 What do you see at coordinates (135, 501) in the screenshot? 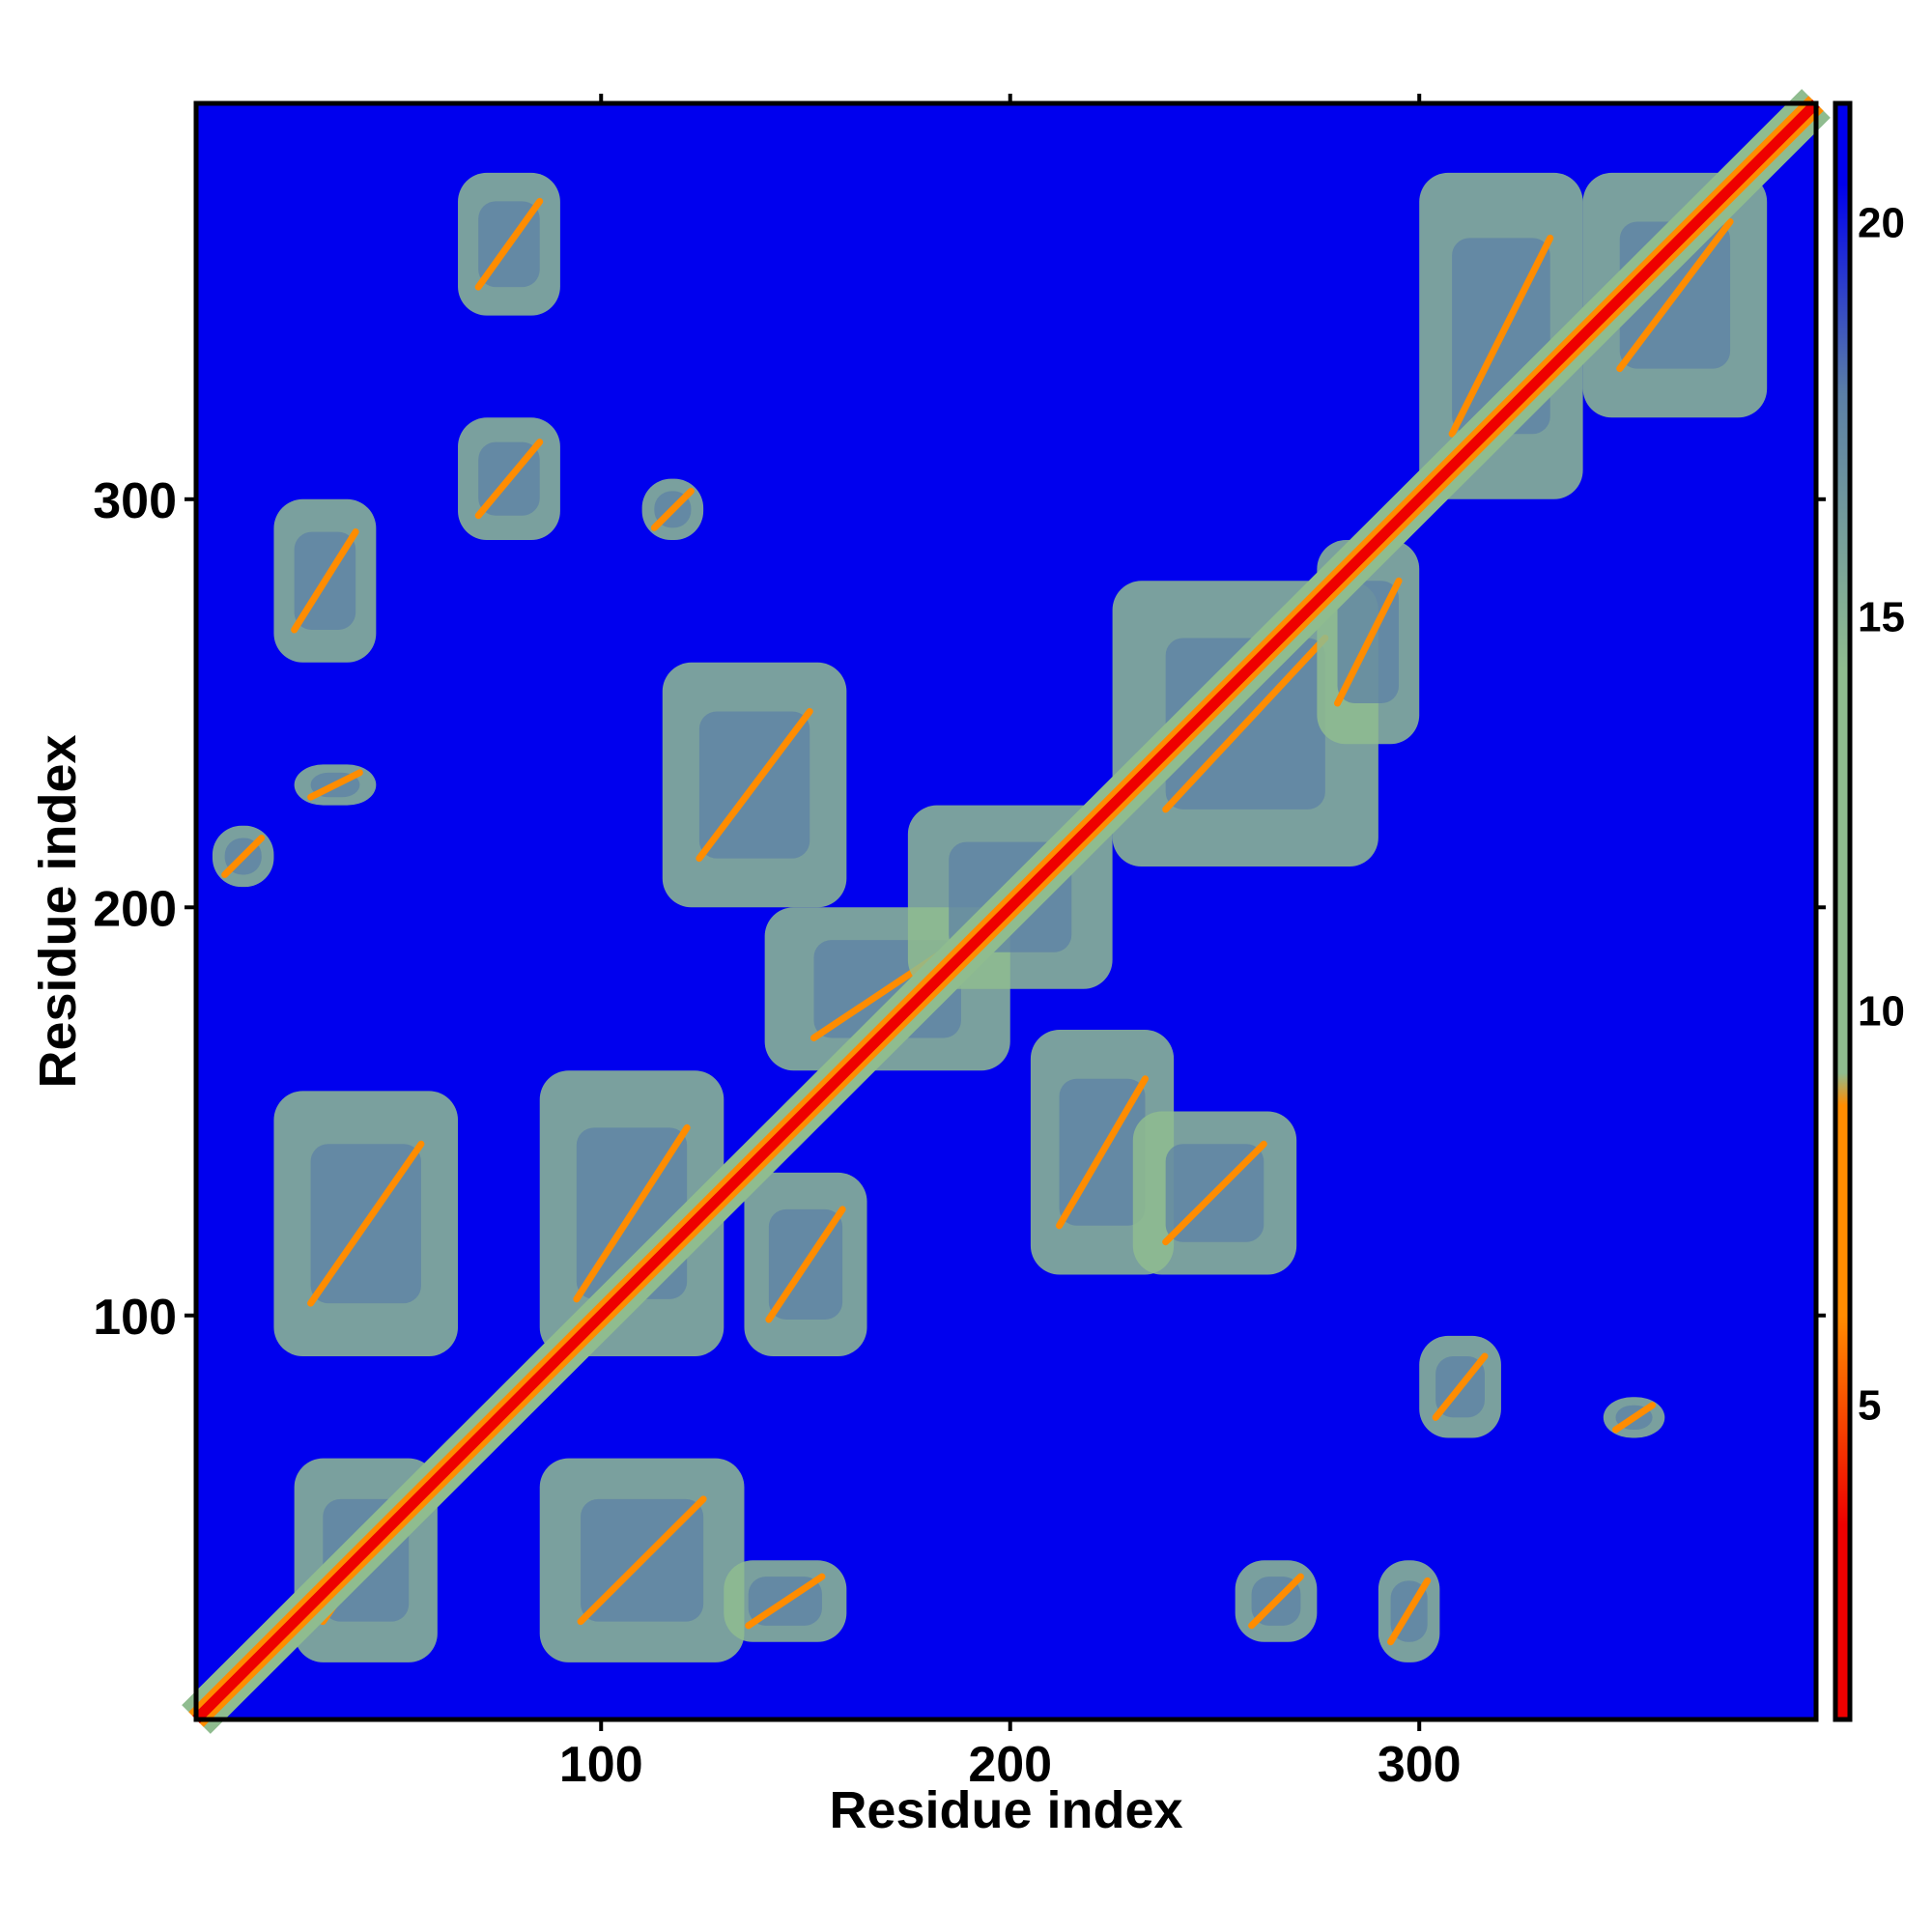
I see `y-tick-label: 300` at bounding box center [135, 501].